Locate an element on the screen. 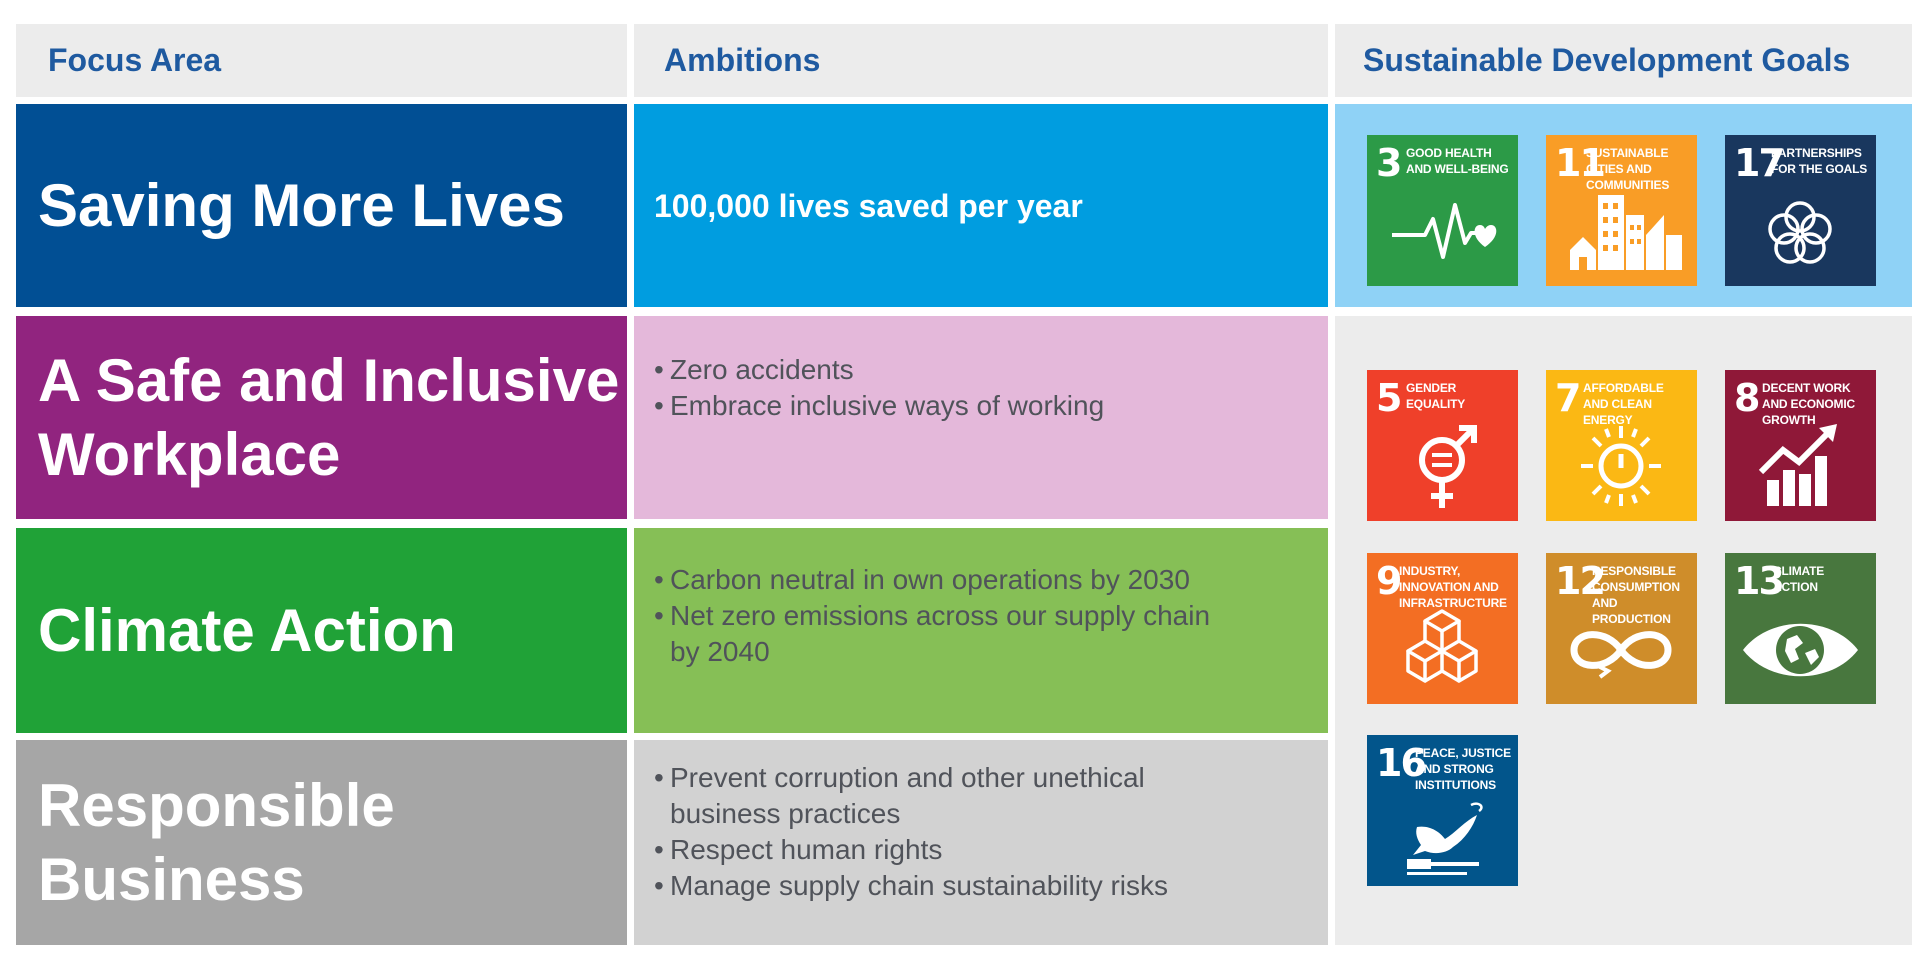 The height and width of the screenshot is (965, 1928). focus-label: Saving More Lives is located at coordinates (301, 205).